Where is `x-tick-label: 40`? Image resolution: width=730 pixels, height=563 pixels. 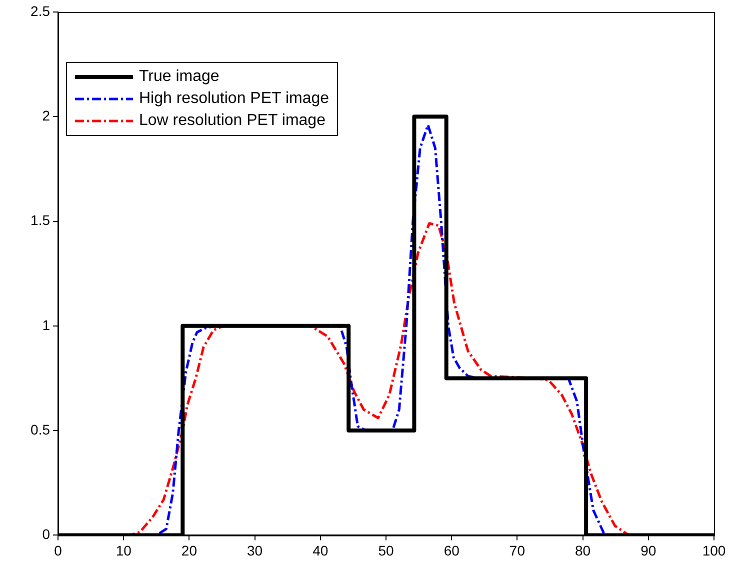
x-tick-label: 40 is located at coordinates (320, 550).